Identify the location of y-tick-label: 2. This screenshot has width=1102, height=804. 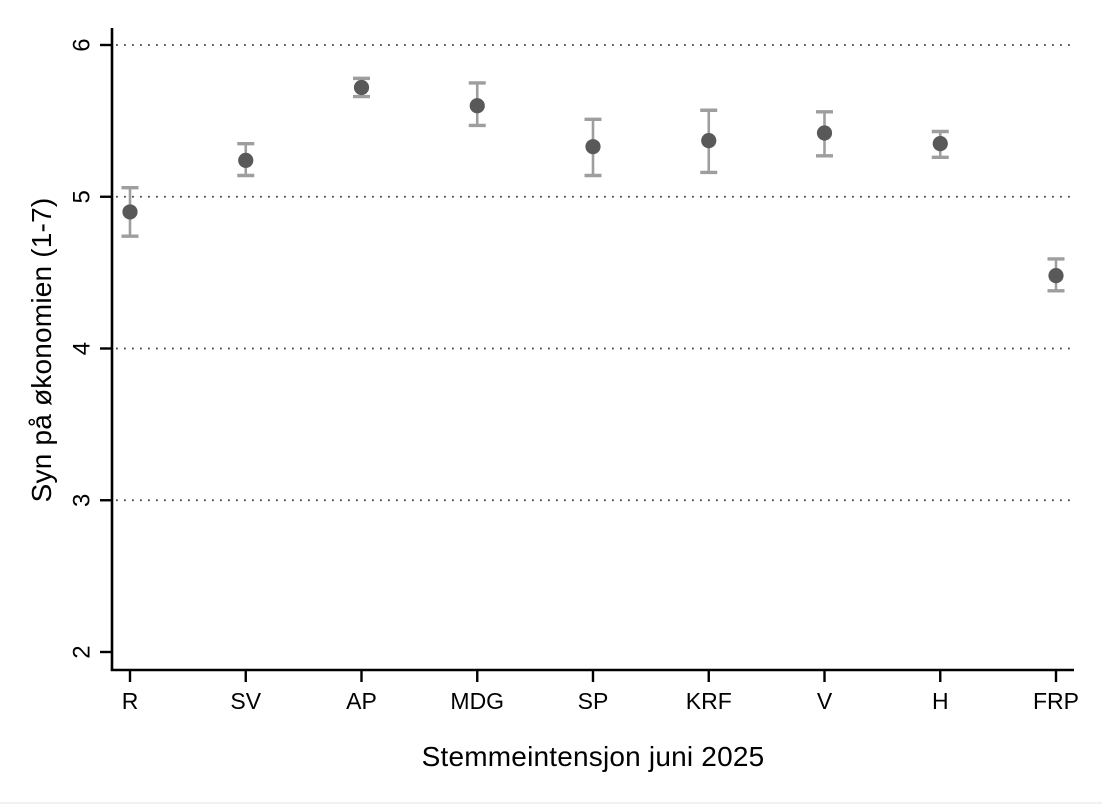
(82, 651).